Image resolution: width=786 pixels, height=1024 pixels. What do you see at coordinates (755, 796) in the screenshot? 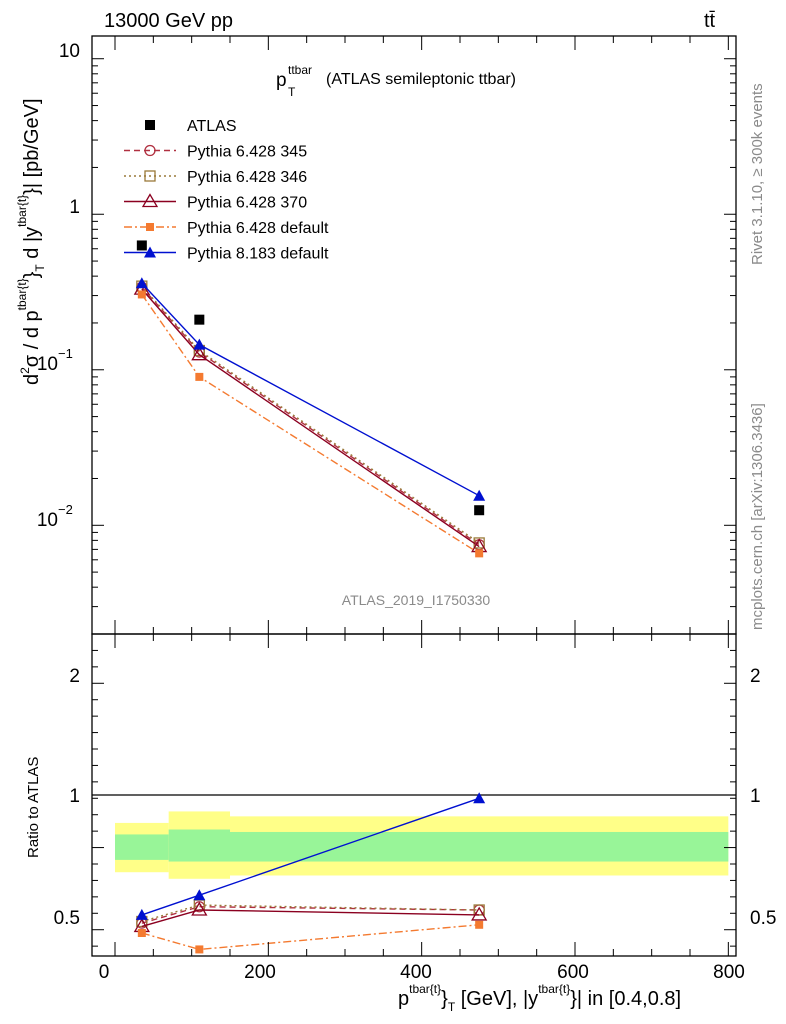
I see `ratio-ytick-1-right: 1` at bounding box center [755, 796].